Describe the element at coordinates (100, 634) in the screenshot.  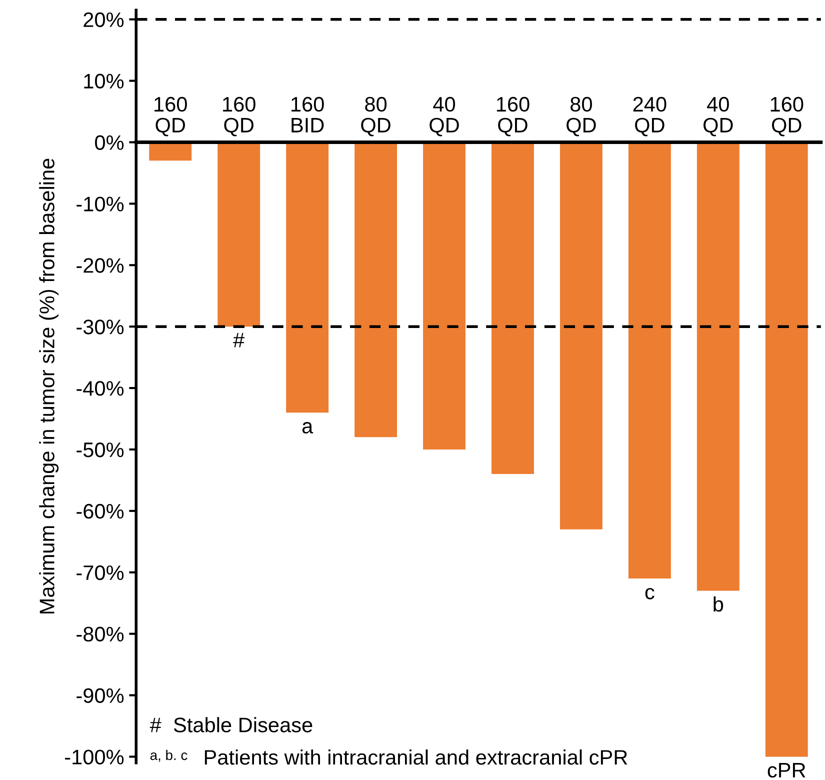
I see `y-tick-label: -80%` at that location.